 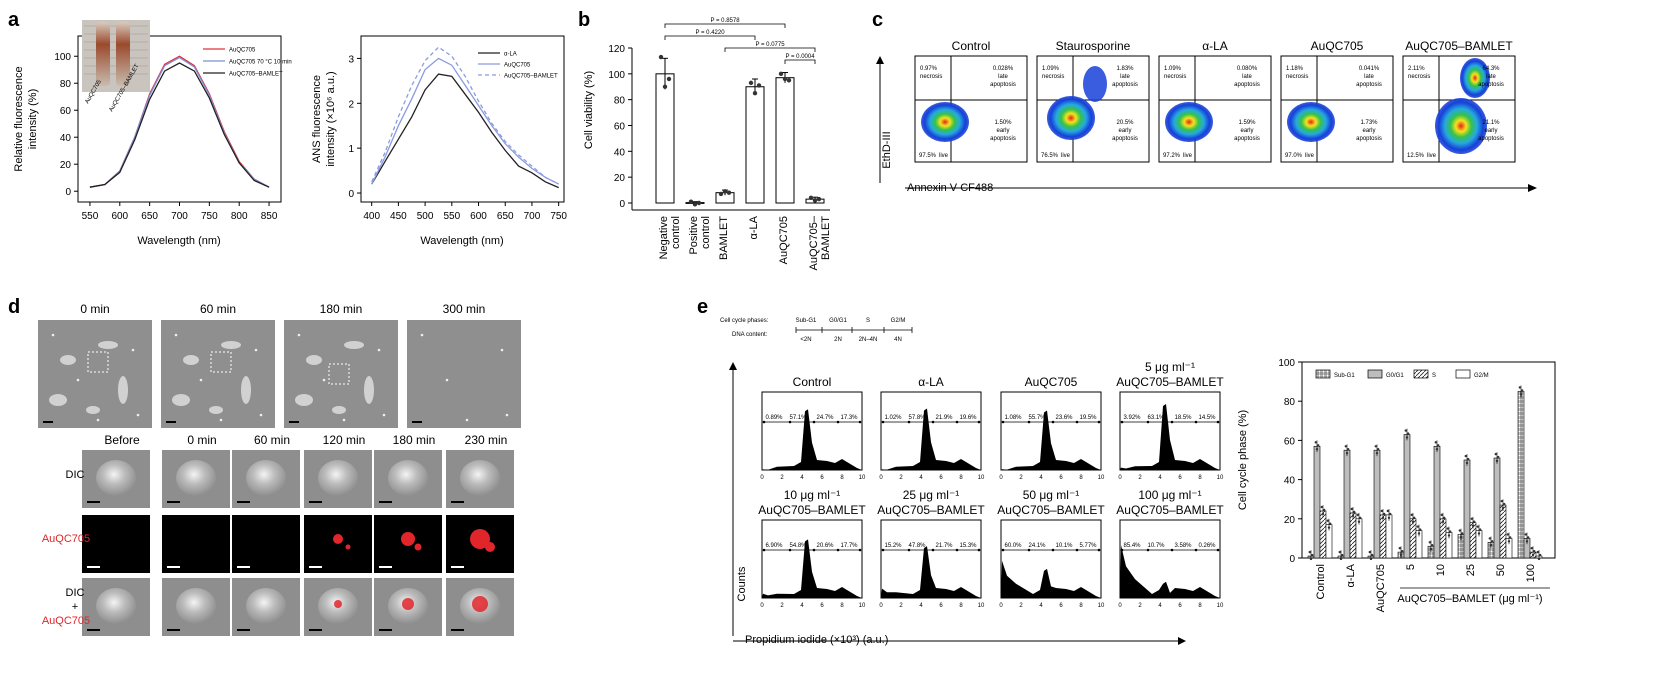 What do you see at coordinates (944, 418) in the screenshot?
I see `histogram-phase-percent: 21.9%` at bounding box center [944, 418].